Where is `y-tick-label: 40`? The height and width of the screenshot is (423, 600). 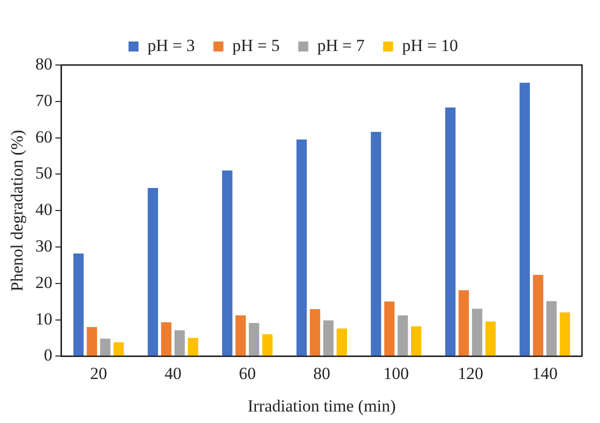
y-tick-label: 40 is located at coordinates (43, 210).